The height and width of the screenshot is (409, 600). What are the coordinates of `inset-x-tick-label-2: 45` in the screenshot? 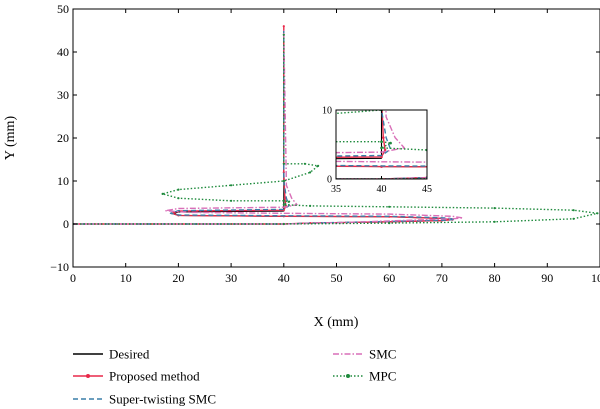 It's located at (427, 189).